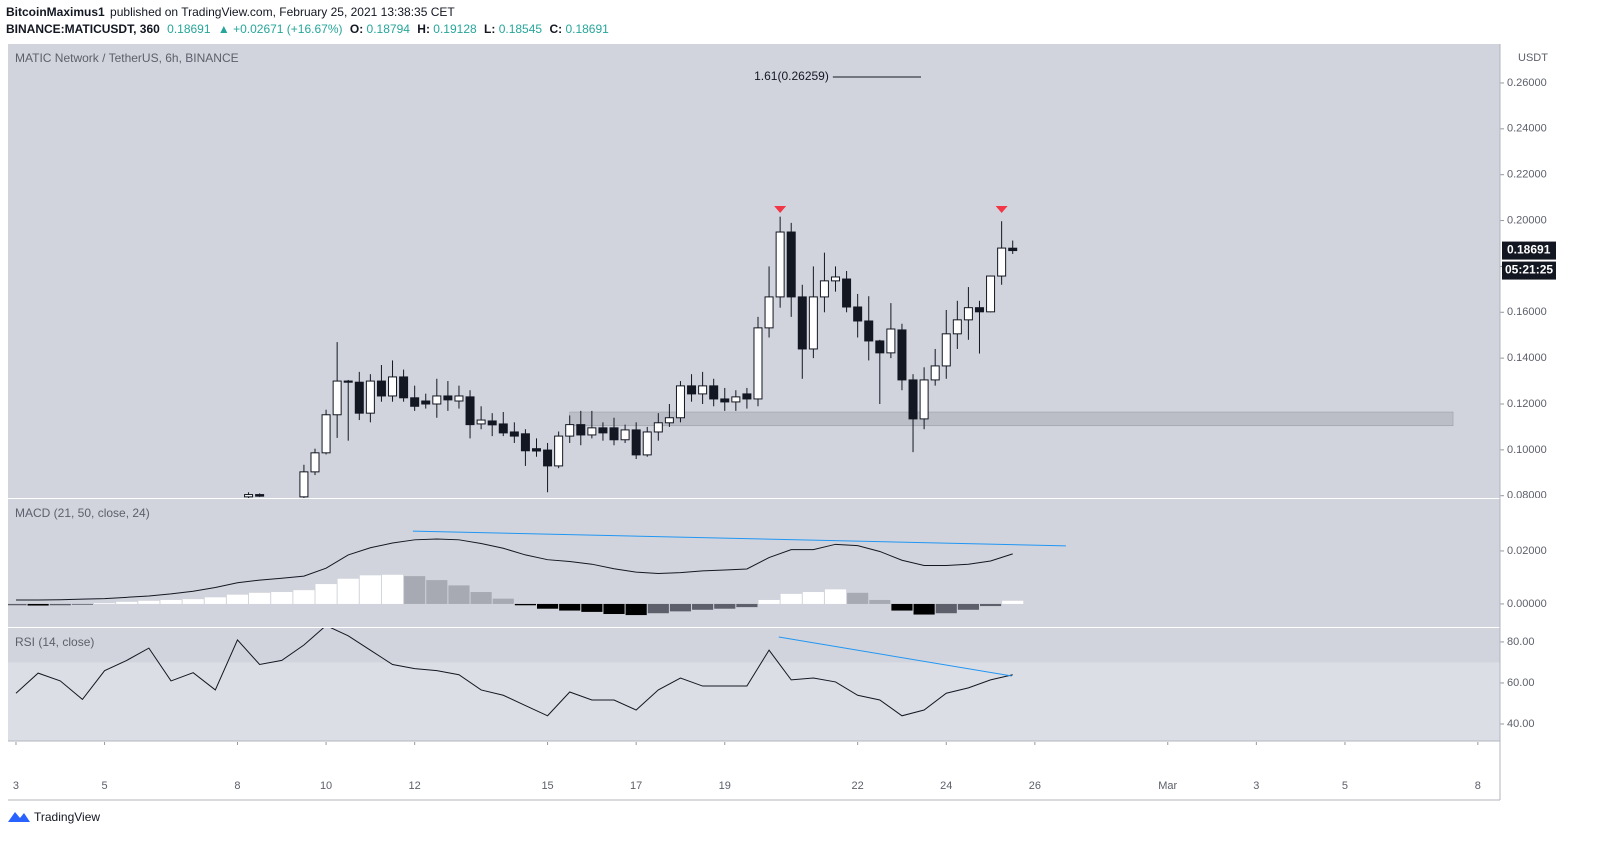  Describe the element at coordinates (19, 817) in the screenshot. I see `logo-icon` at that location.